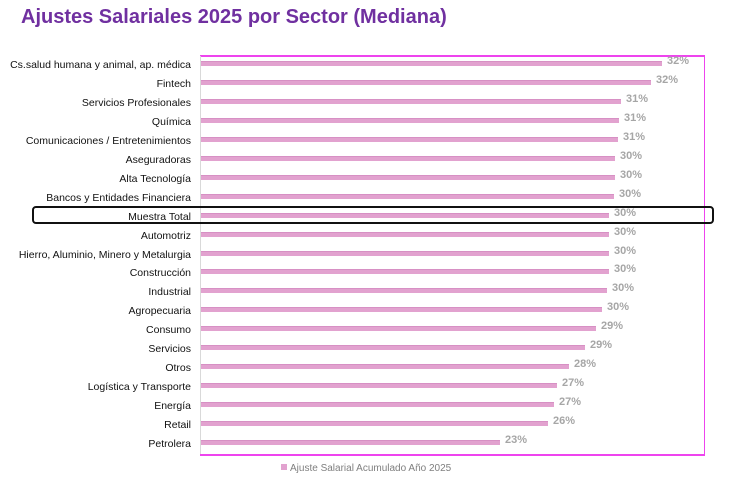  Describe the element at coordinates (371, 468) in the screenshot. I see `legend-label: Ajuste Salarial Acumulado Año 2025` at that location.